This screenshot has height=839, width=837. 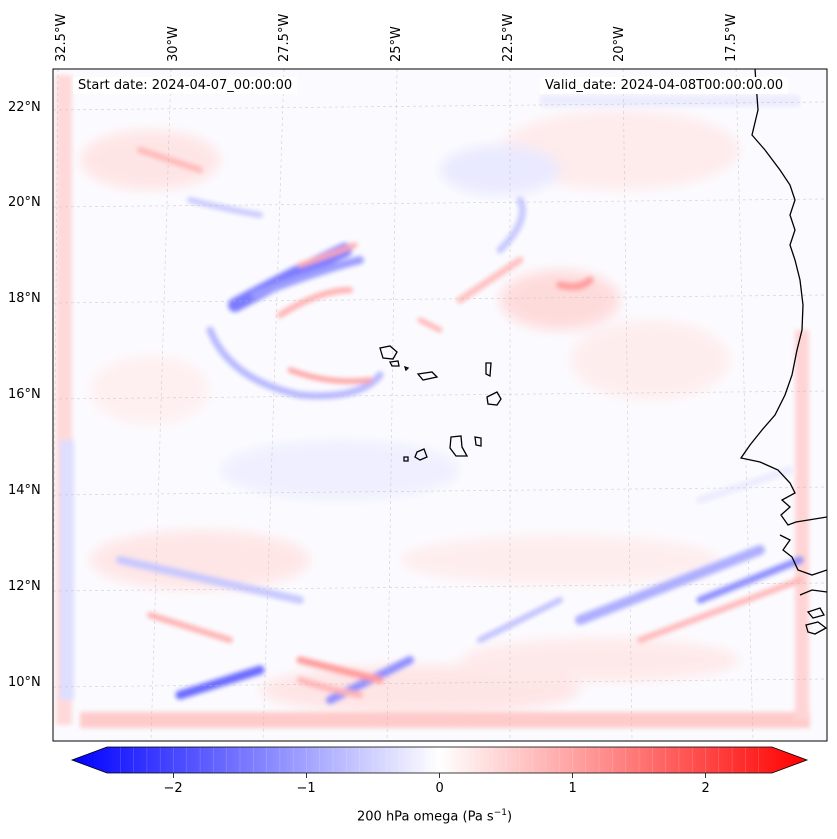 I want to click on longitude-label: 25°W, so click(x=396, y=44).